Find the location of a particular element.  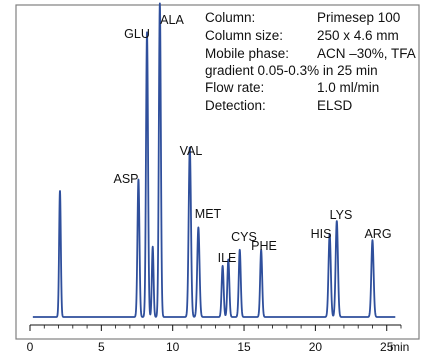

peak-label-cys: CYS is located at coordinates (244, 237).